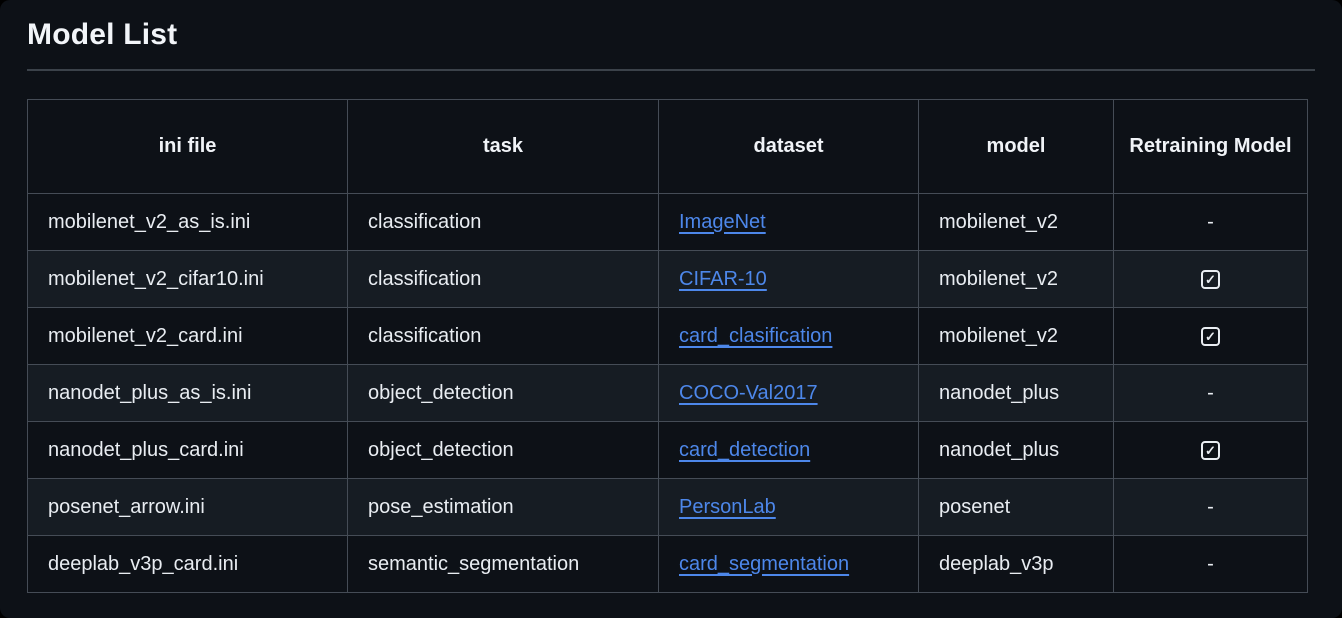 The image size is (1342, 618). Describe the element at coordinates (1016, 564) in the screenshot. I see `cell-model: deeplab_v3p` at that location.